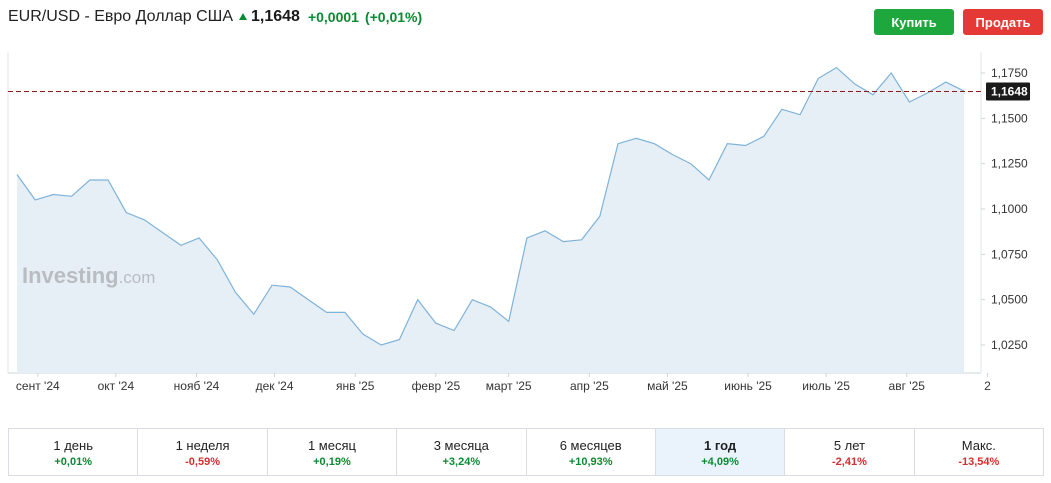  What do you see at coordinates (590, 445) in the screenshot?
I see `period-label: 6 месяцев` at bounding box center [590, 445].